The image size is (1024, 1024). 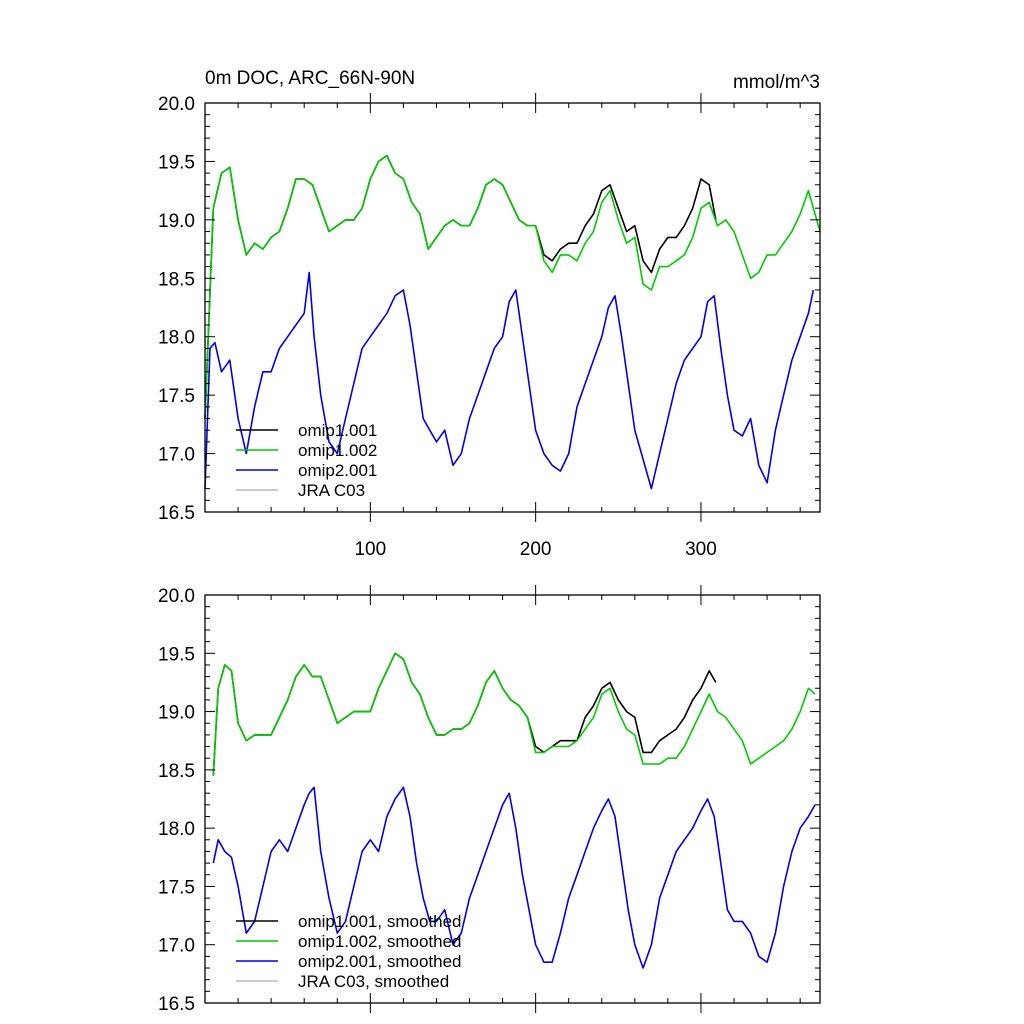 What do you see at coordinates (514, 877) in the screenshot?
I see `series-line-omip2-001-smoothed` at bounding box center [514, 877].